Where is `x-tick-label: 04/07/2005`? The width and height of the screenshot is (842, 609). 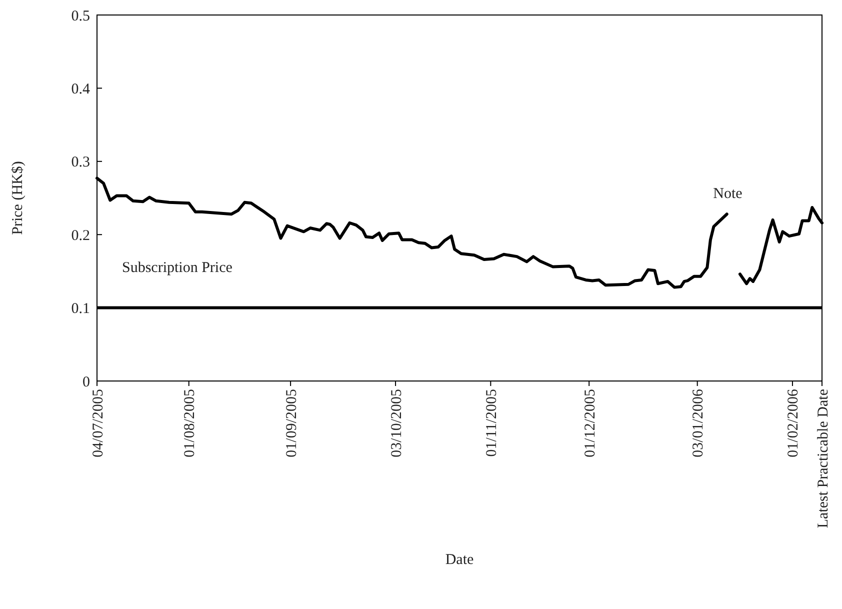
x-tick-label: 04/07/2005 is located at coordinates (98, 423).